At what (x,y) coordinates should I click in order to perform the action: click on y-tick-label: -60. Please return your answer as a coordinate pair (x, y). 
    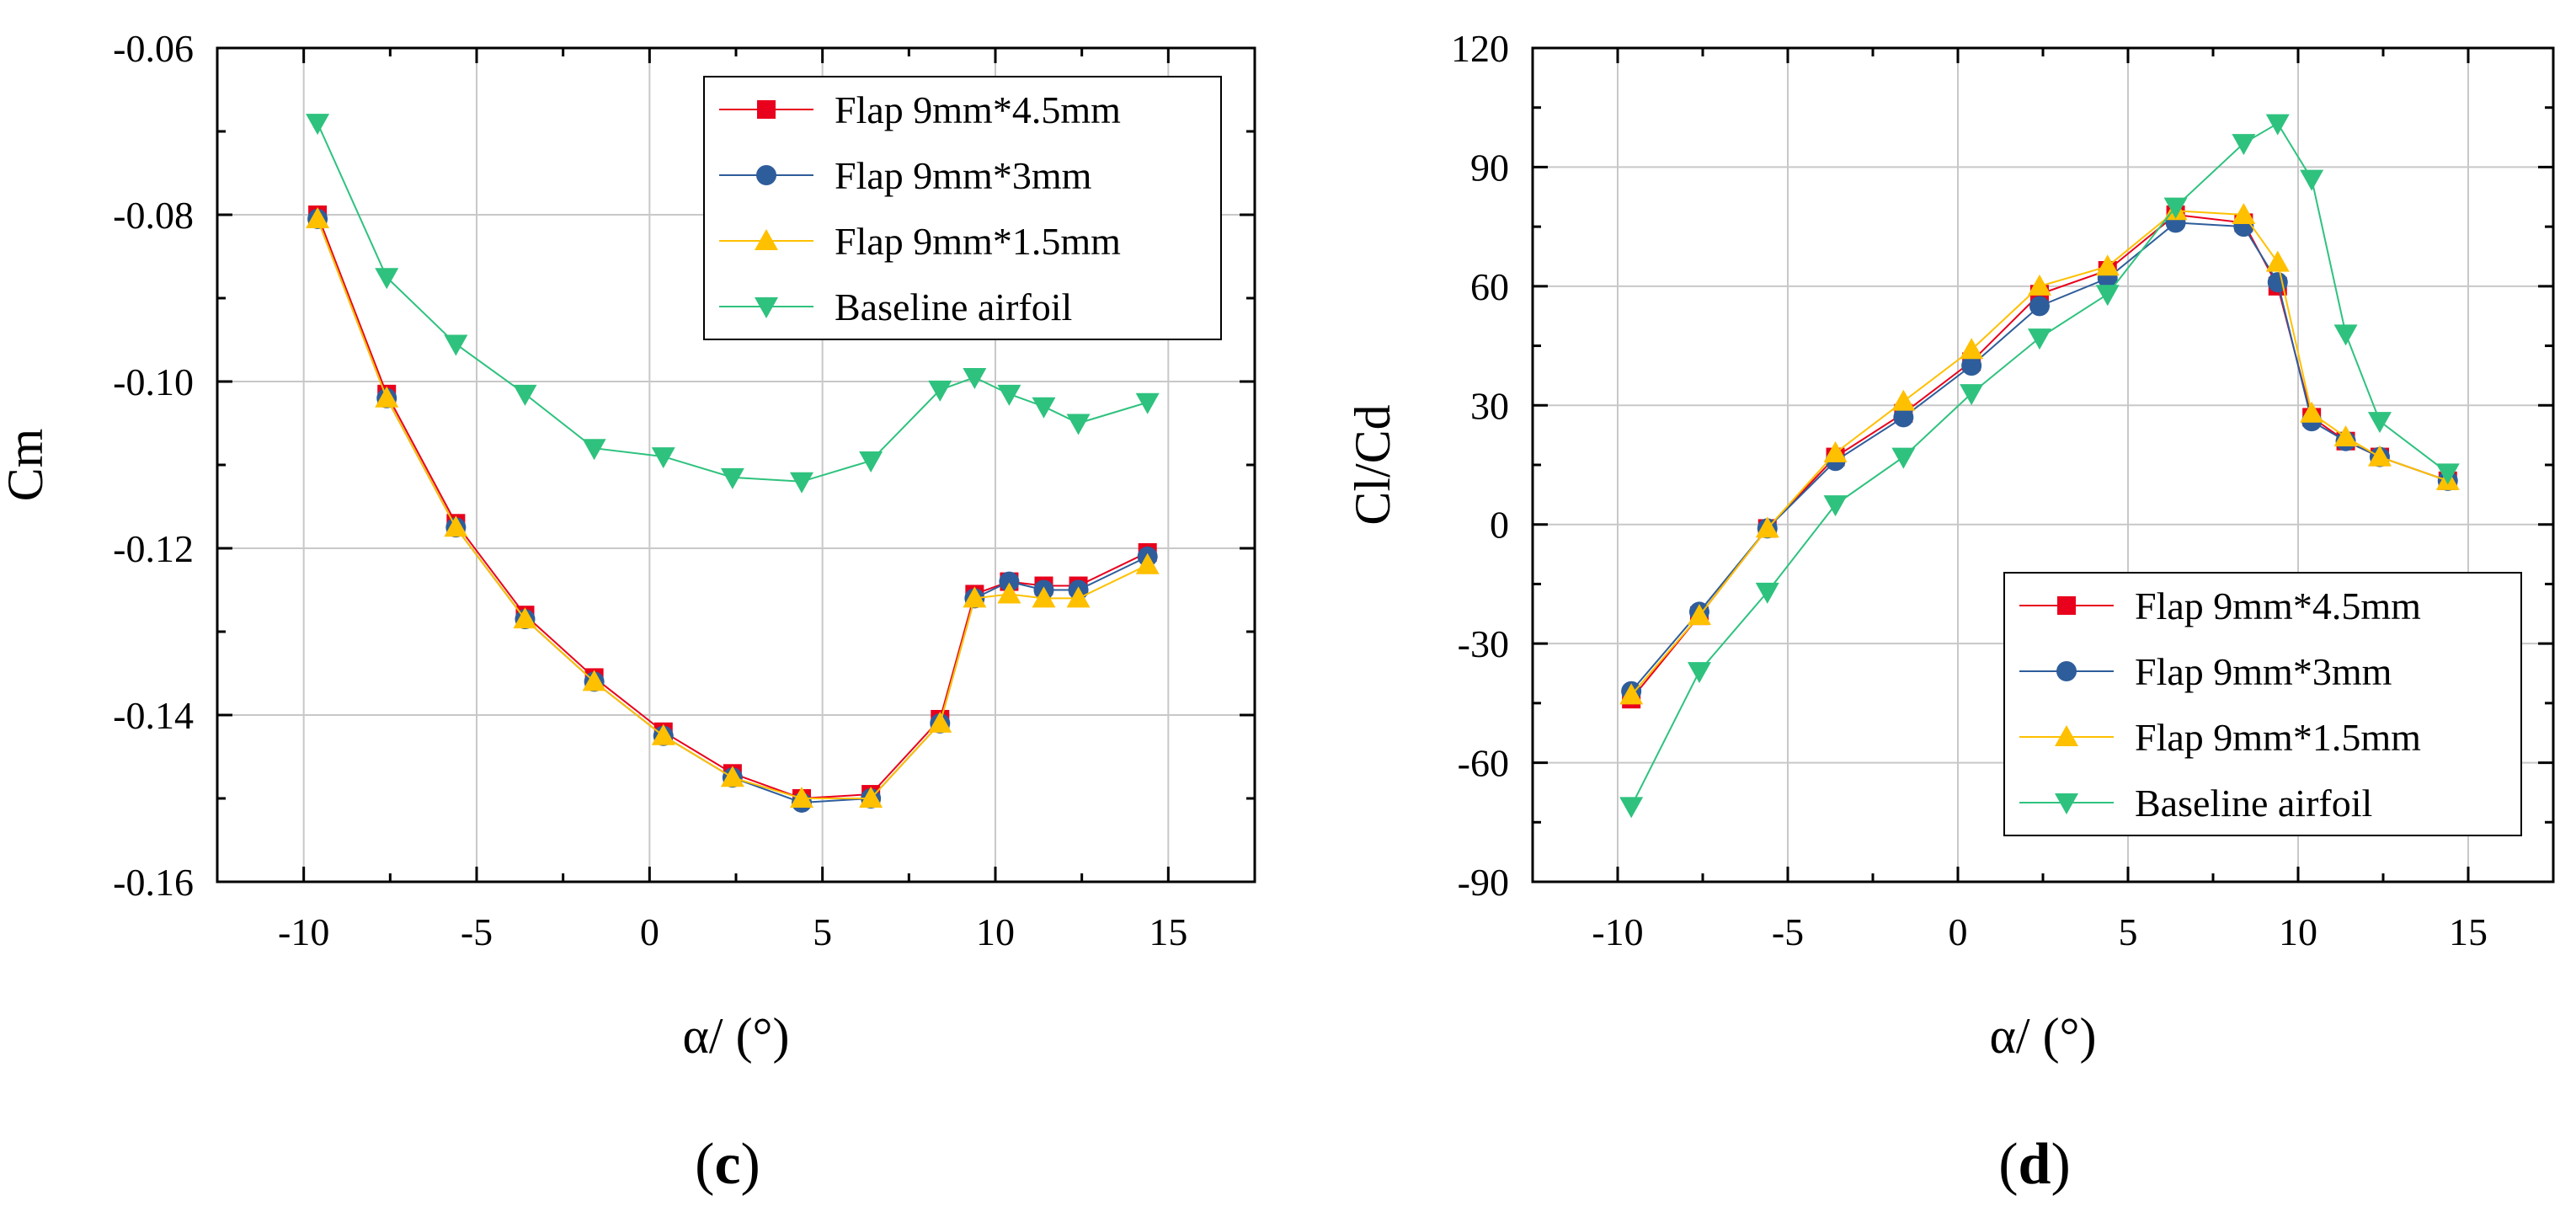
    Looking at the image, I should click on (1483, 764).